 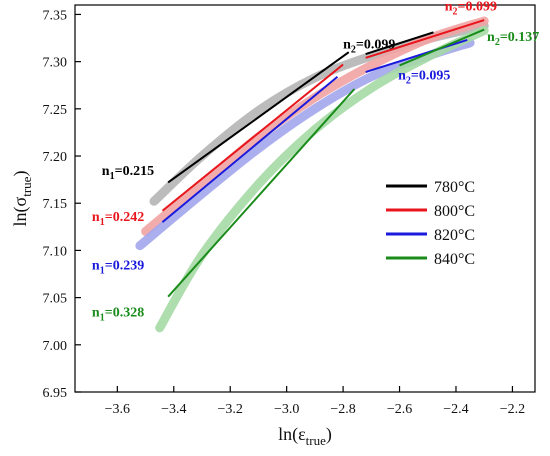 What do you see at coordinates (286, 409) in the screenshot?
I see `x-tick-label: −3.0` at bounding box center [286, 409].